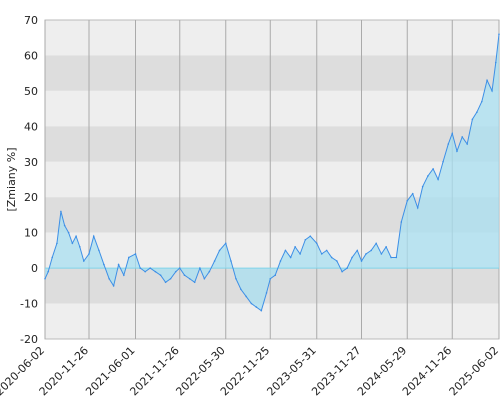 Image resolution: width=500 pixels, height=404 pixels. Describe the element at coordinates (11, 179) in the screenshot. I see `y-axis-label: [Zmiany %]` at that location.